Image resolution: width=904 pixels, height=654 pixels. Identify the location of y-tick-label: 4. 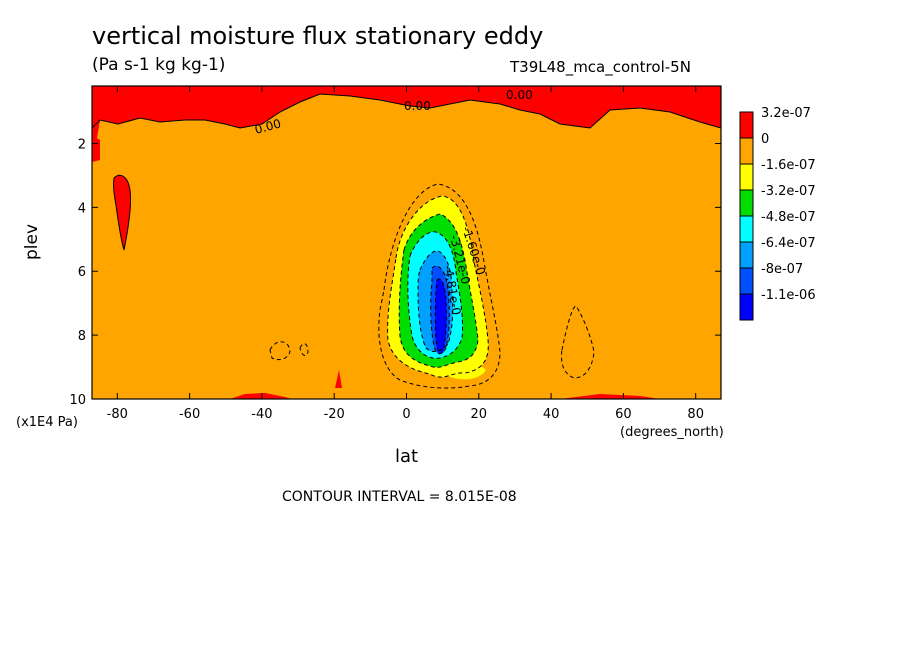
(82, 208).